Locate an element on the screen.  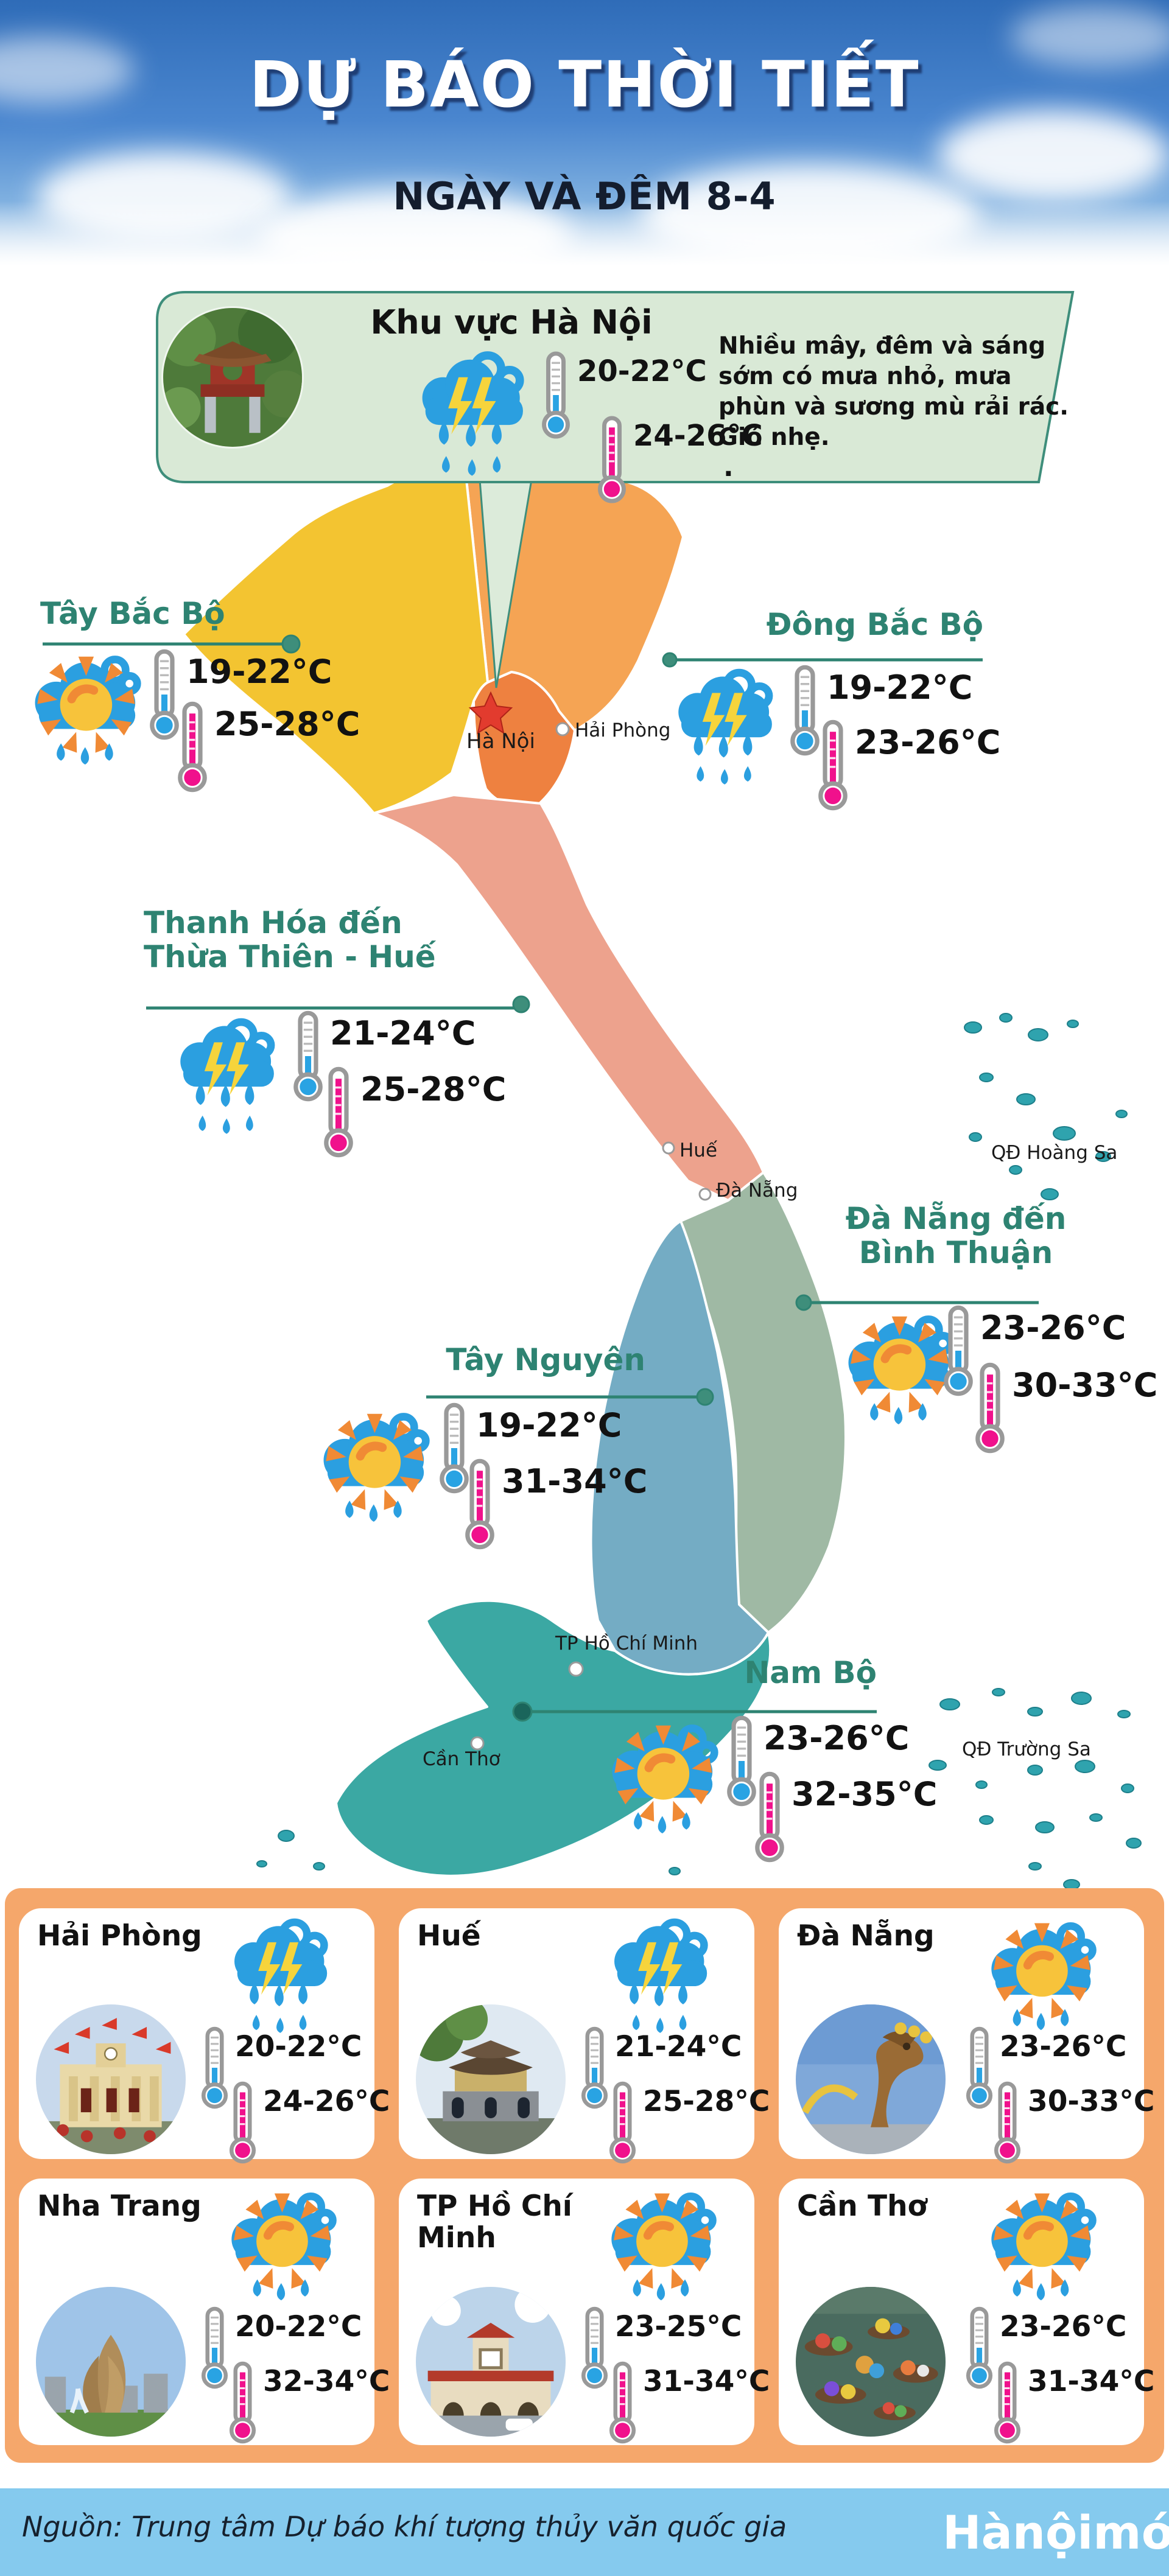
tay-bac-bo-day-temp: 19-22°C is located at coordinates (241, 695).